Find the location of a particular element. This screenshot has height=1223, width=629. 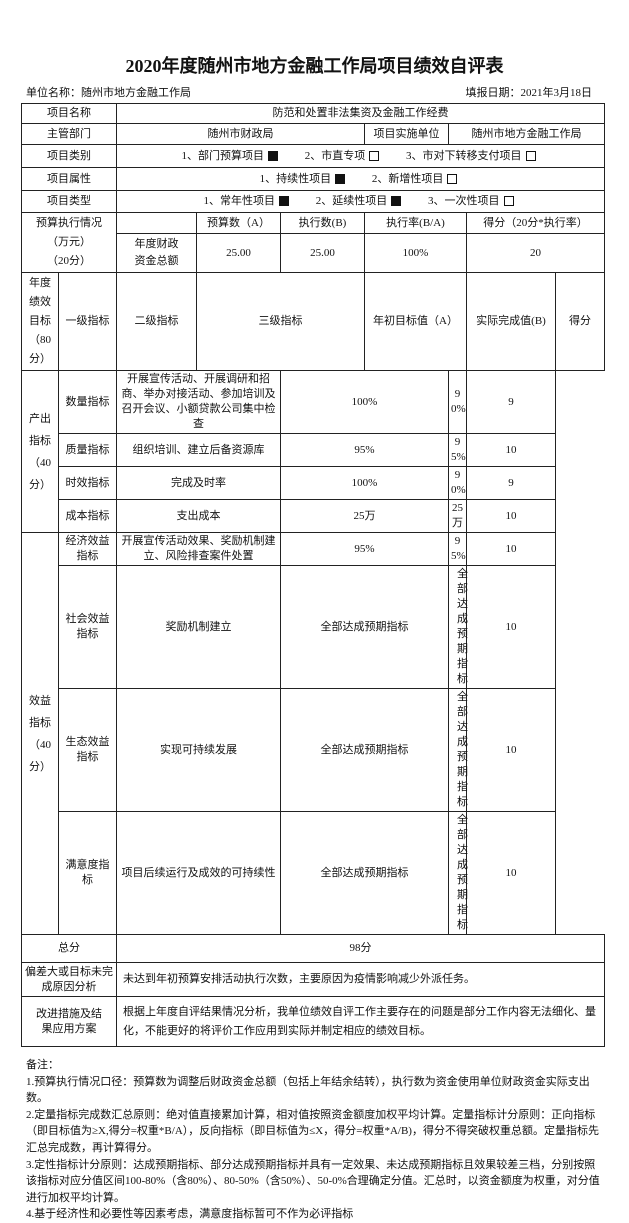

deviation-text: 未达到年初预算安排活动执行次数，主要原因为疫情影响减少外派任务。 is located at coordinates (360, 979).